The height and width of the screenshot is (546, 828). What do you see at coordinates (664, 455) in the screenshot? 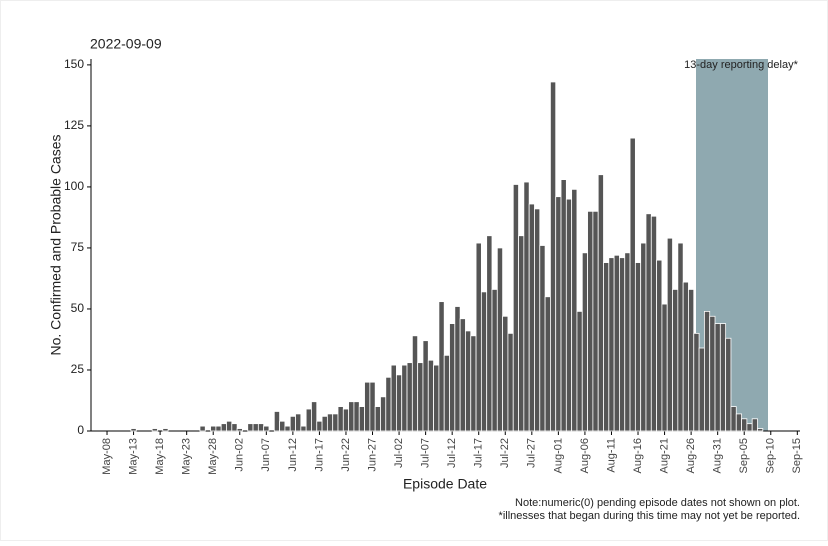
I see `x-tick-label: Aug-21` at bounding box center [664, 455].